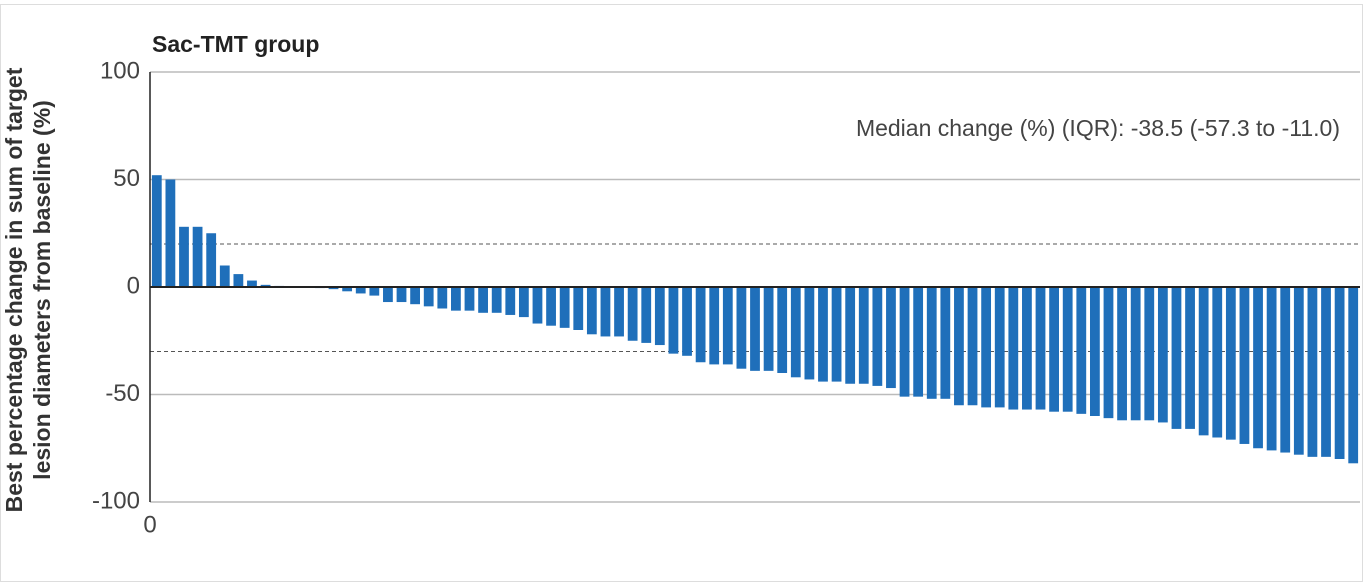  What do you see at coordinates (149, 524) in the screenshot?
I see `x-tick-label: 0` at bounding box center [149, 524].